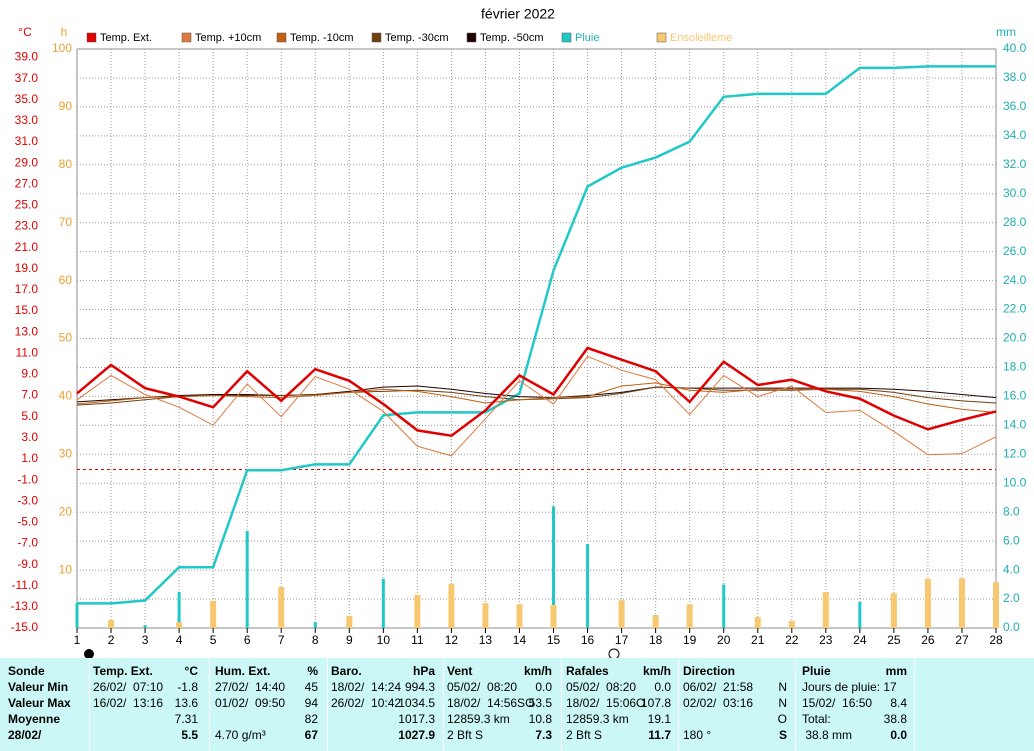 The height and width of the screenshot is (751, 1034). What do you see at coordinates (588, 640) in the screenshot?
I see `x-tick-label: 16` at bounding box center [588, 640].